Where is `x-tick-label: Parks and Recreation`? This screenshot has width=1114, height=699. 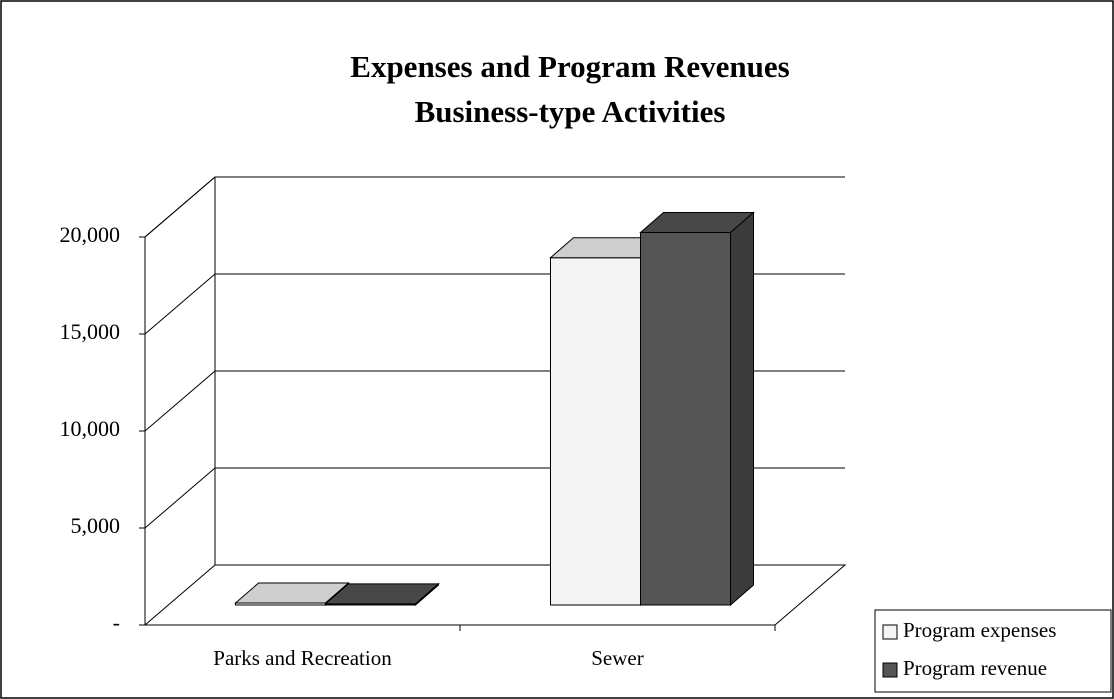 x-tick-label: Parks and Recreation is located at coordinates (302, 658).